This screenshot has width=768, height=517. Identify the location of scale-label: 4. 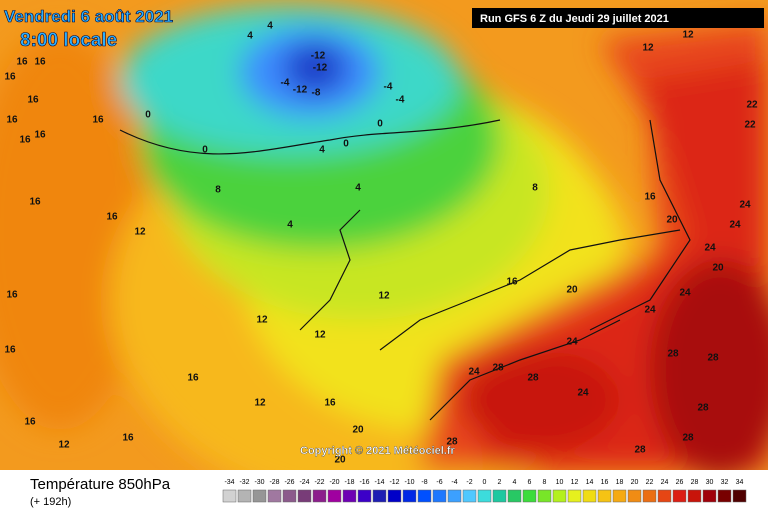
(515, 482).